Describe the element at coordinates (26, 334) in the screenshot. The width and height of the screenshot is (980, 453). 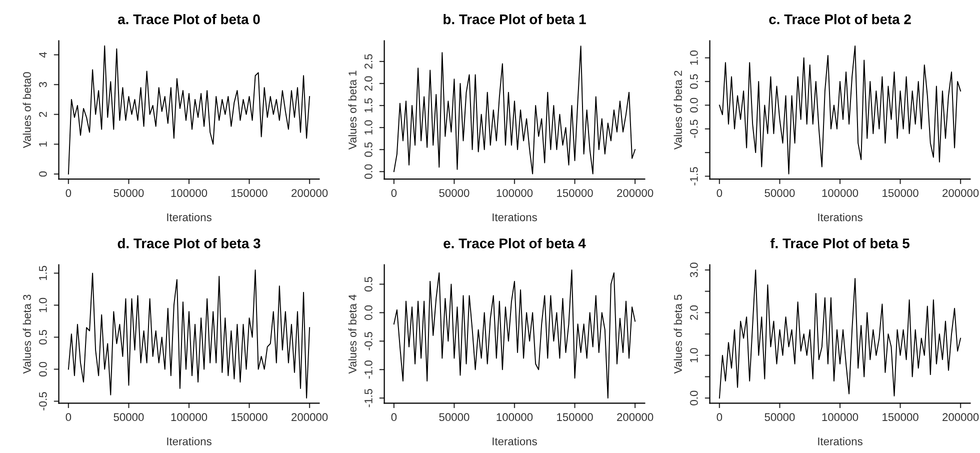
I see `y-axis-title: Values of beta 3` at that location.